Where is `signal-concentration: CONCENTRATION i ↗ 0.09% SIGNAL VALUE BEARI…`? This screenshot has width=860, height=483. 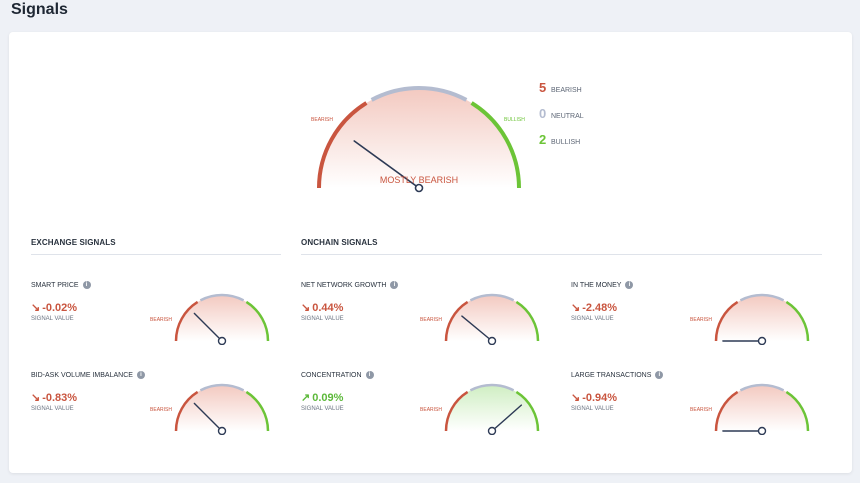 signal-concentration: CONCENTRATION i ↗ 0.09% SIGNAL VALUE BEARI… is located at coordinates (421, 403).